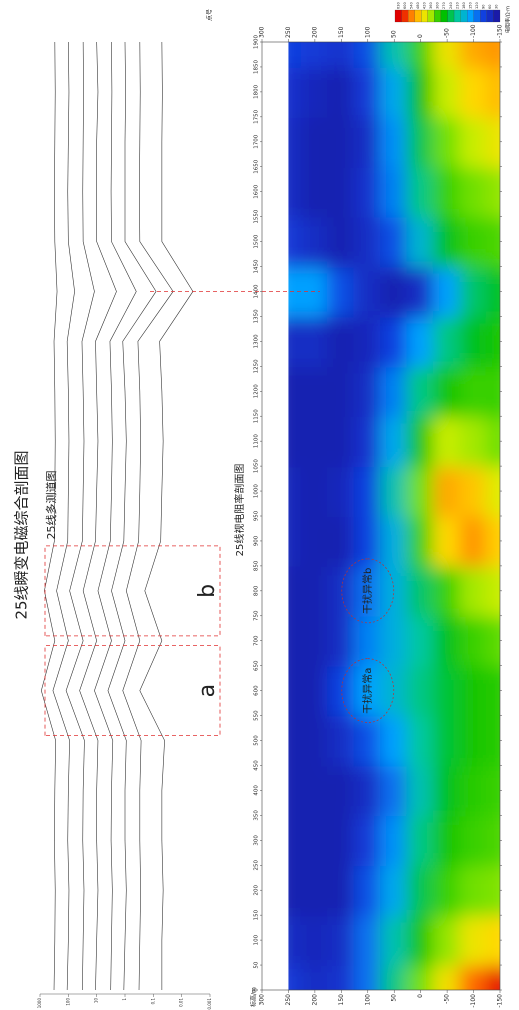  What do you see at coordinates (257, 865) in the screenshot?
I see `x-tick-label: 250` at bounding box center [257, 865].